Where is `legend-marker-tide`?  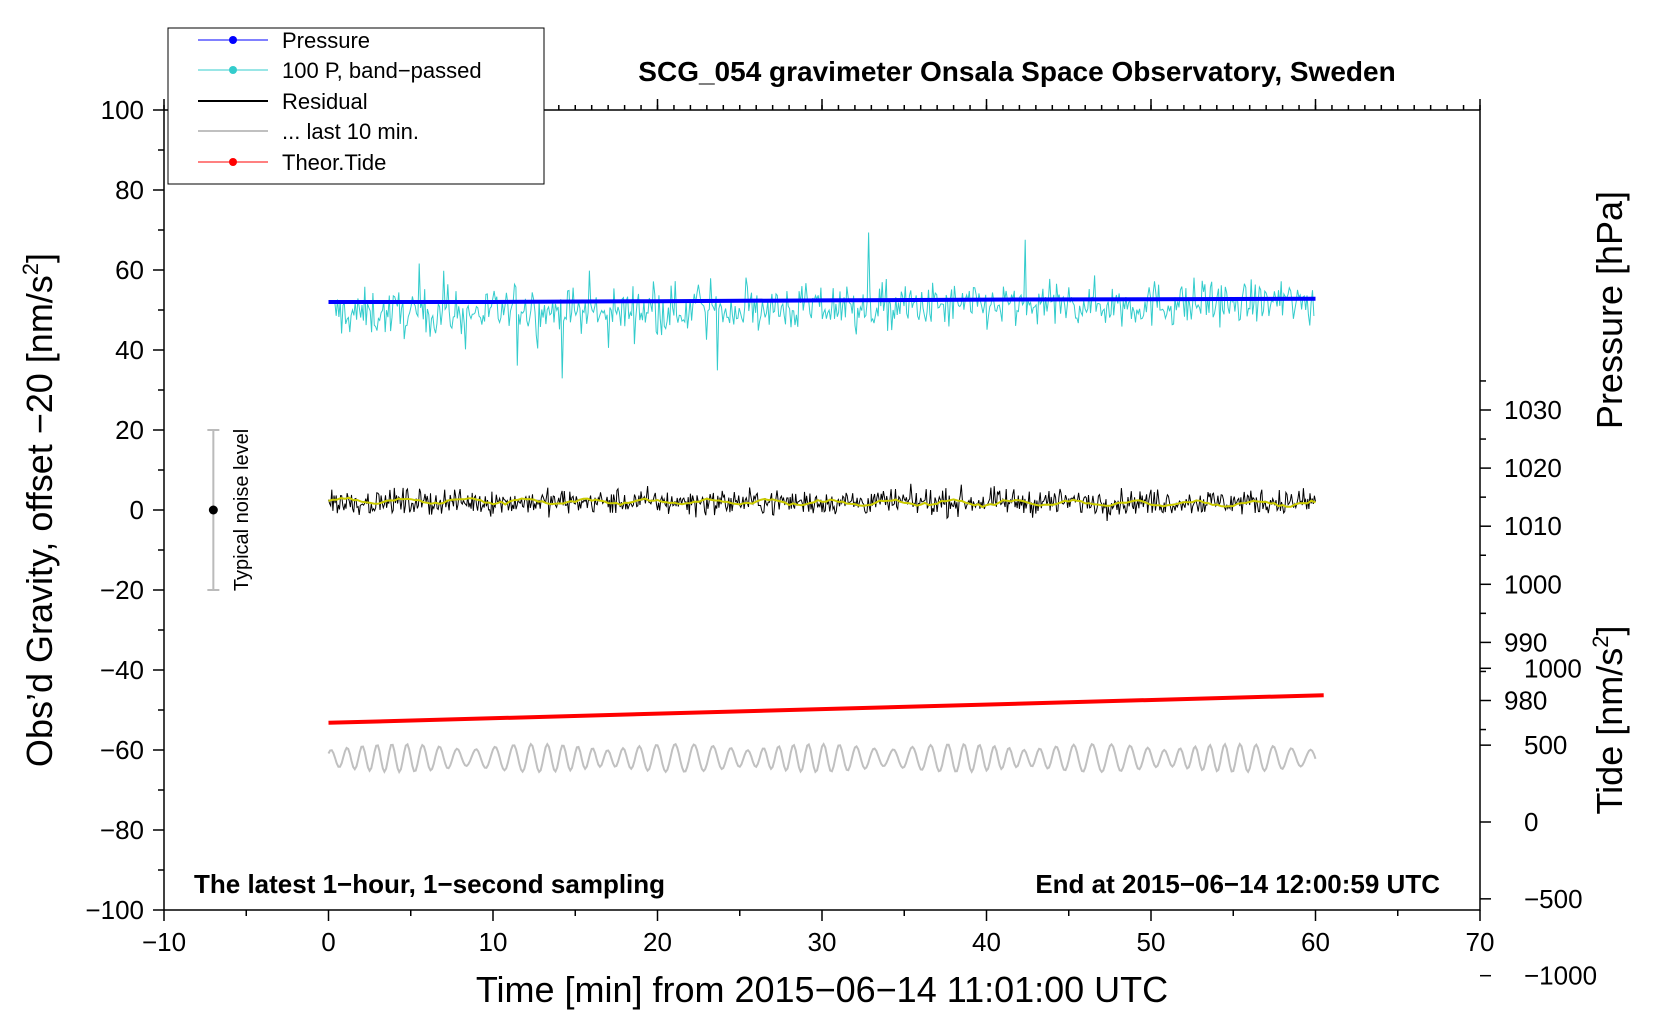
legend-marker-tide is located at coordinates (233, 162).